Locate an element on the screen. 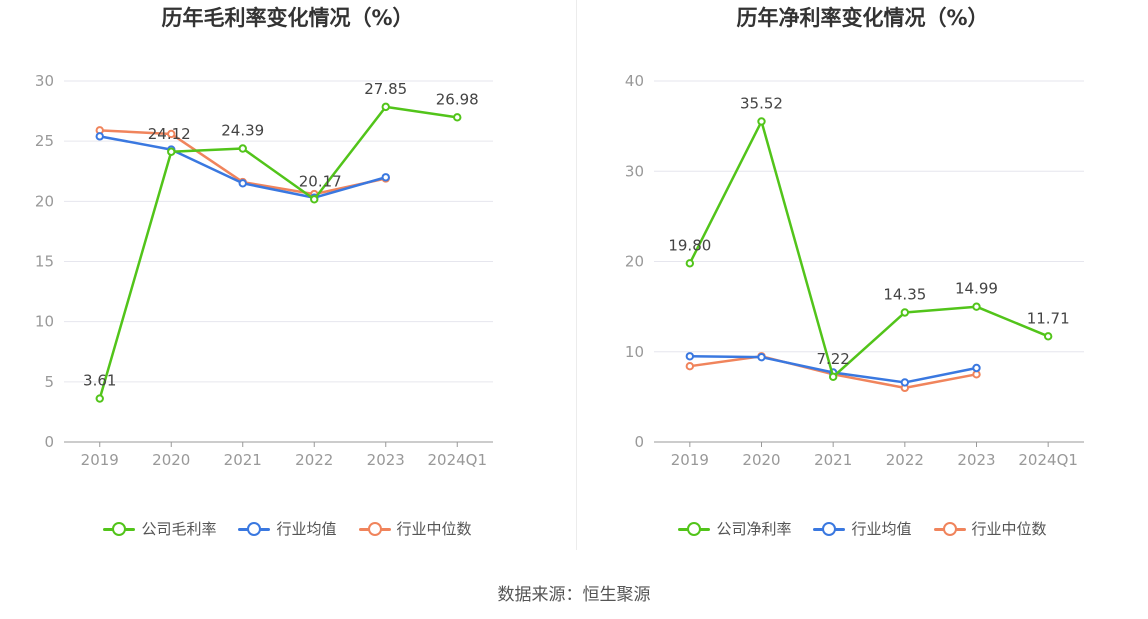  data-label: 7.22 is located at coordinates (832, 359).